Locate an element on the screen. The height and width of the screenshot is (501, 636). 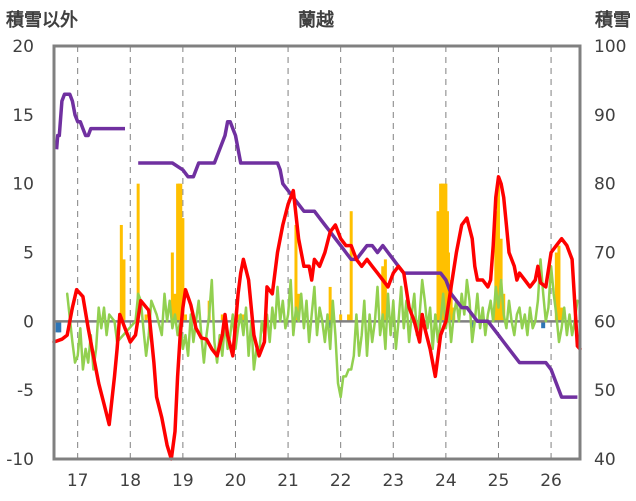
x-tick-label: 21 is located at coordinates (288, 481).